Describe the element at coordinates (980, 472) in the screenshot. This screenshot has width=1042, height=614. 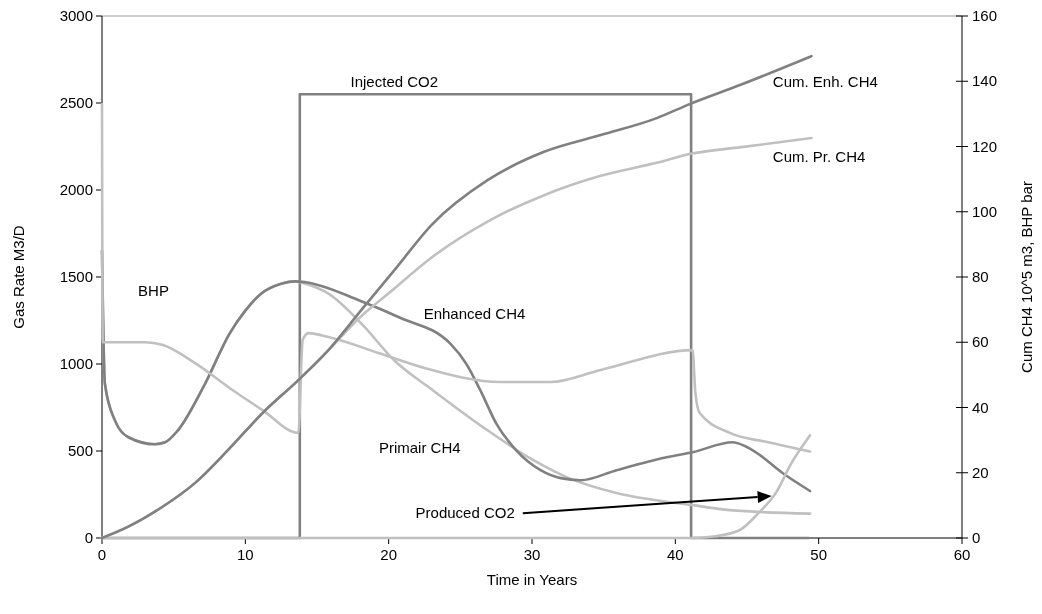
I see `y2-tick-label: 20` at that location.